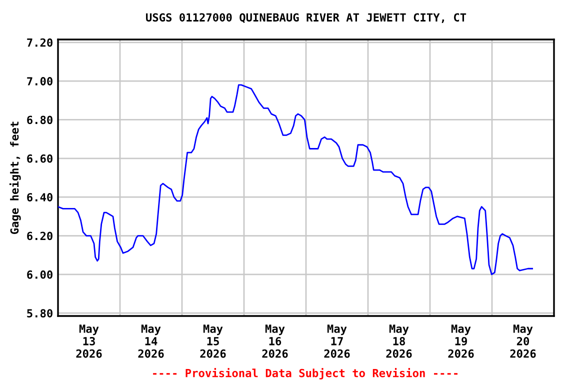 The image size is (576, 384). What do you see at coordinates (39, 158) in the screenshot?
I see `y-tick-label: 6.60` at bounding box center [39, 158].